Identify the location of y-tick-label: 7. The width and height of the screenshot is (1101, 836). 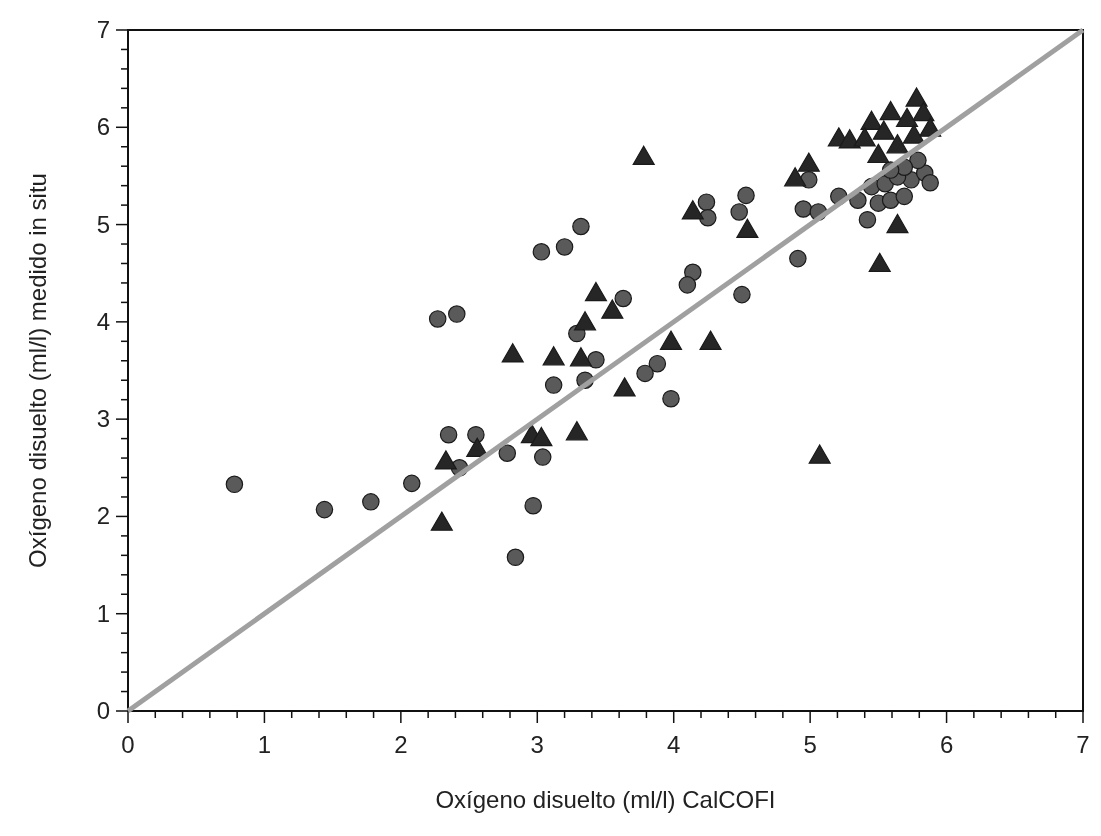
(103, 29).